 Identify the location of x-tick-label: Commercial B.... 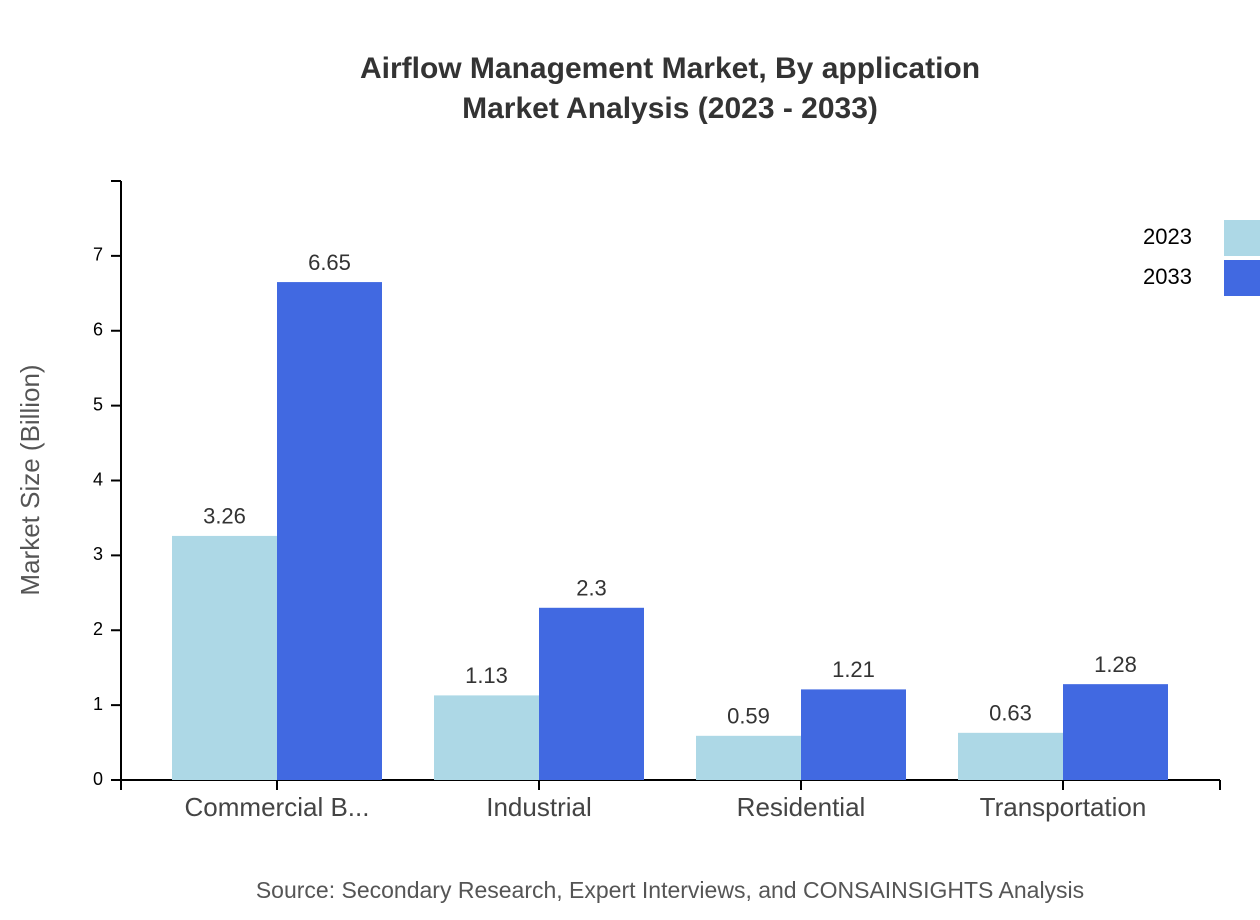
(277, 807).